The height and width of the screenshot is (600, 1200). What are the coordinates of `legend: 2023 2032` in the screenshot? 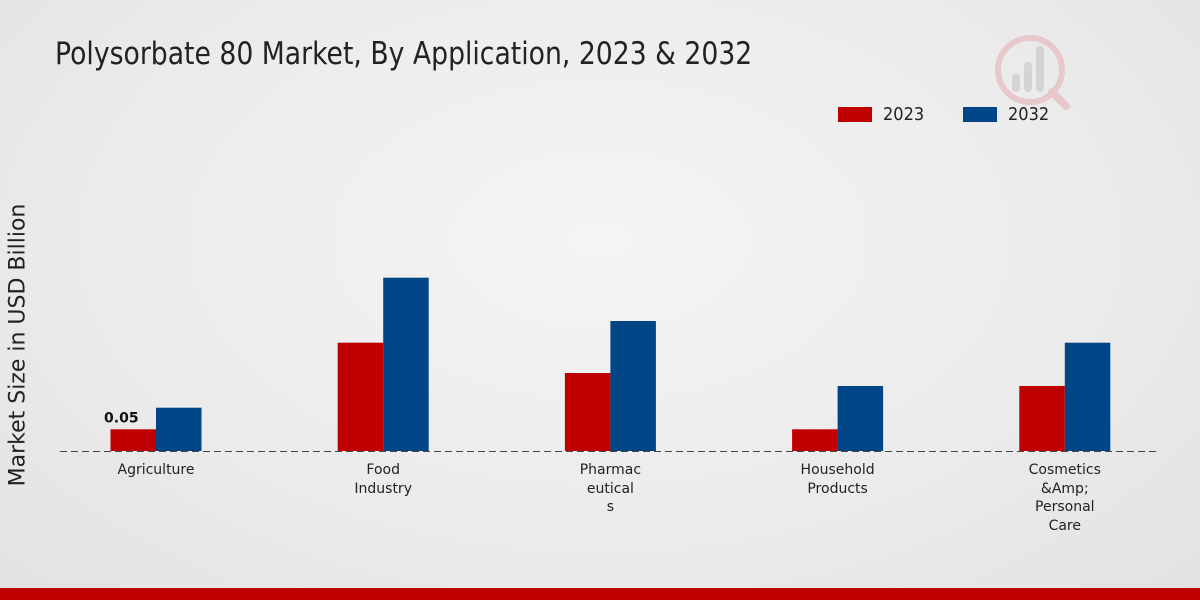 It's located at (963, 114).